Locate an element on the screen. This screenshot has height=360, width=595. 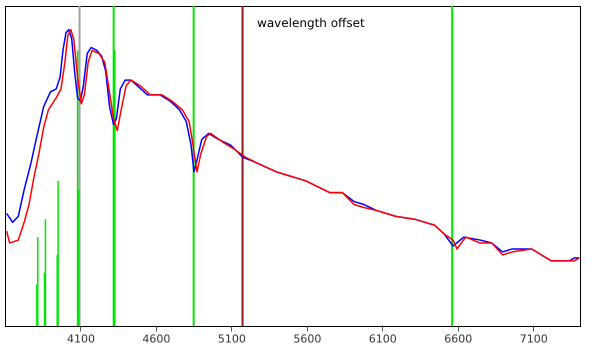
x-tick-label: 5600 is located at coordinates (307, 339).